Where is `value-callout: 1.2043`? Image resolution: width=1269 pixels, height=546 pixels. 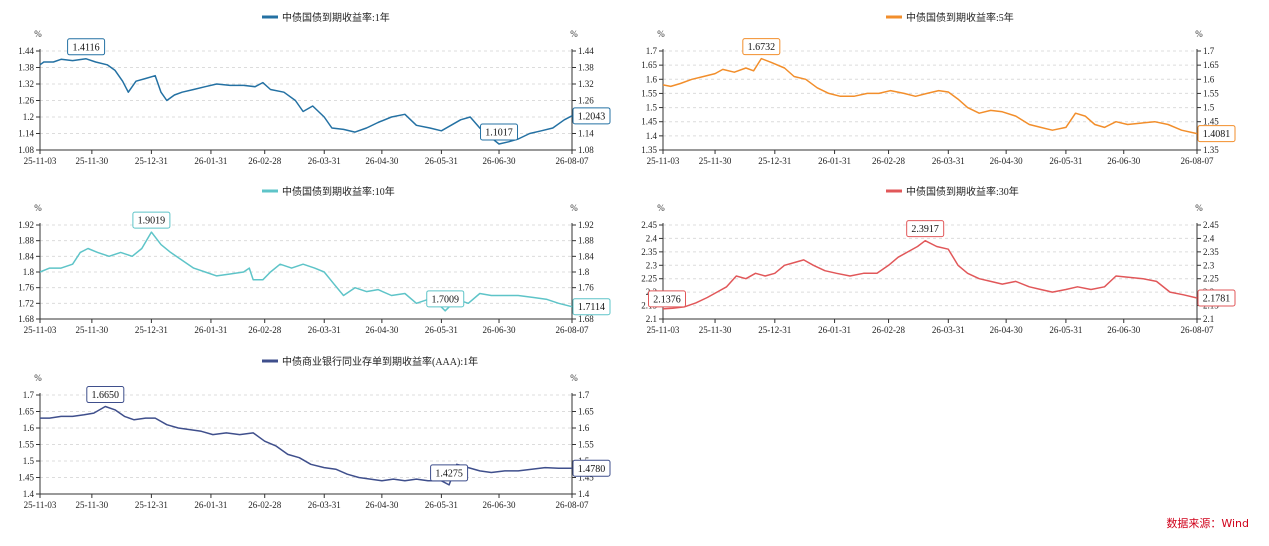
value-callout: 1.2043 is located at coordinates (591, 116).